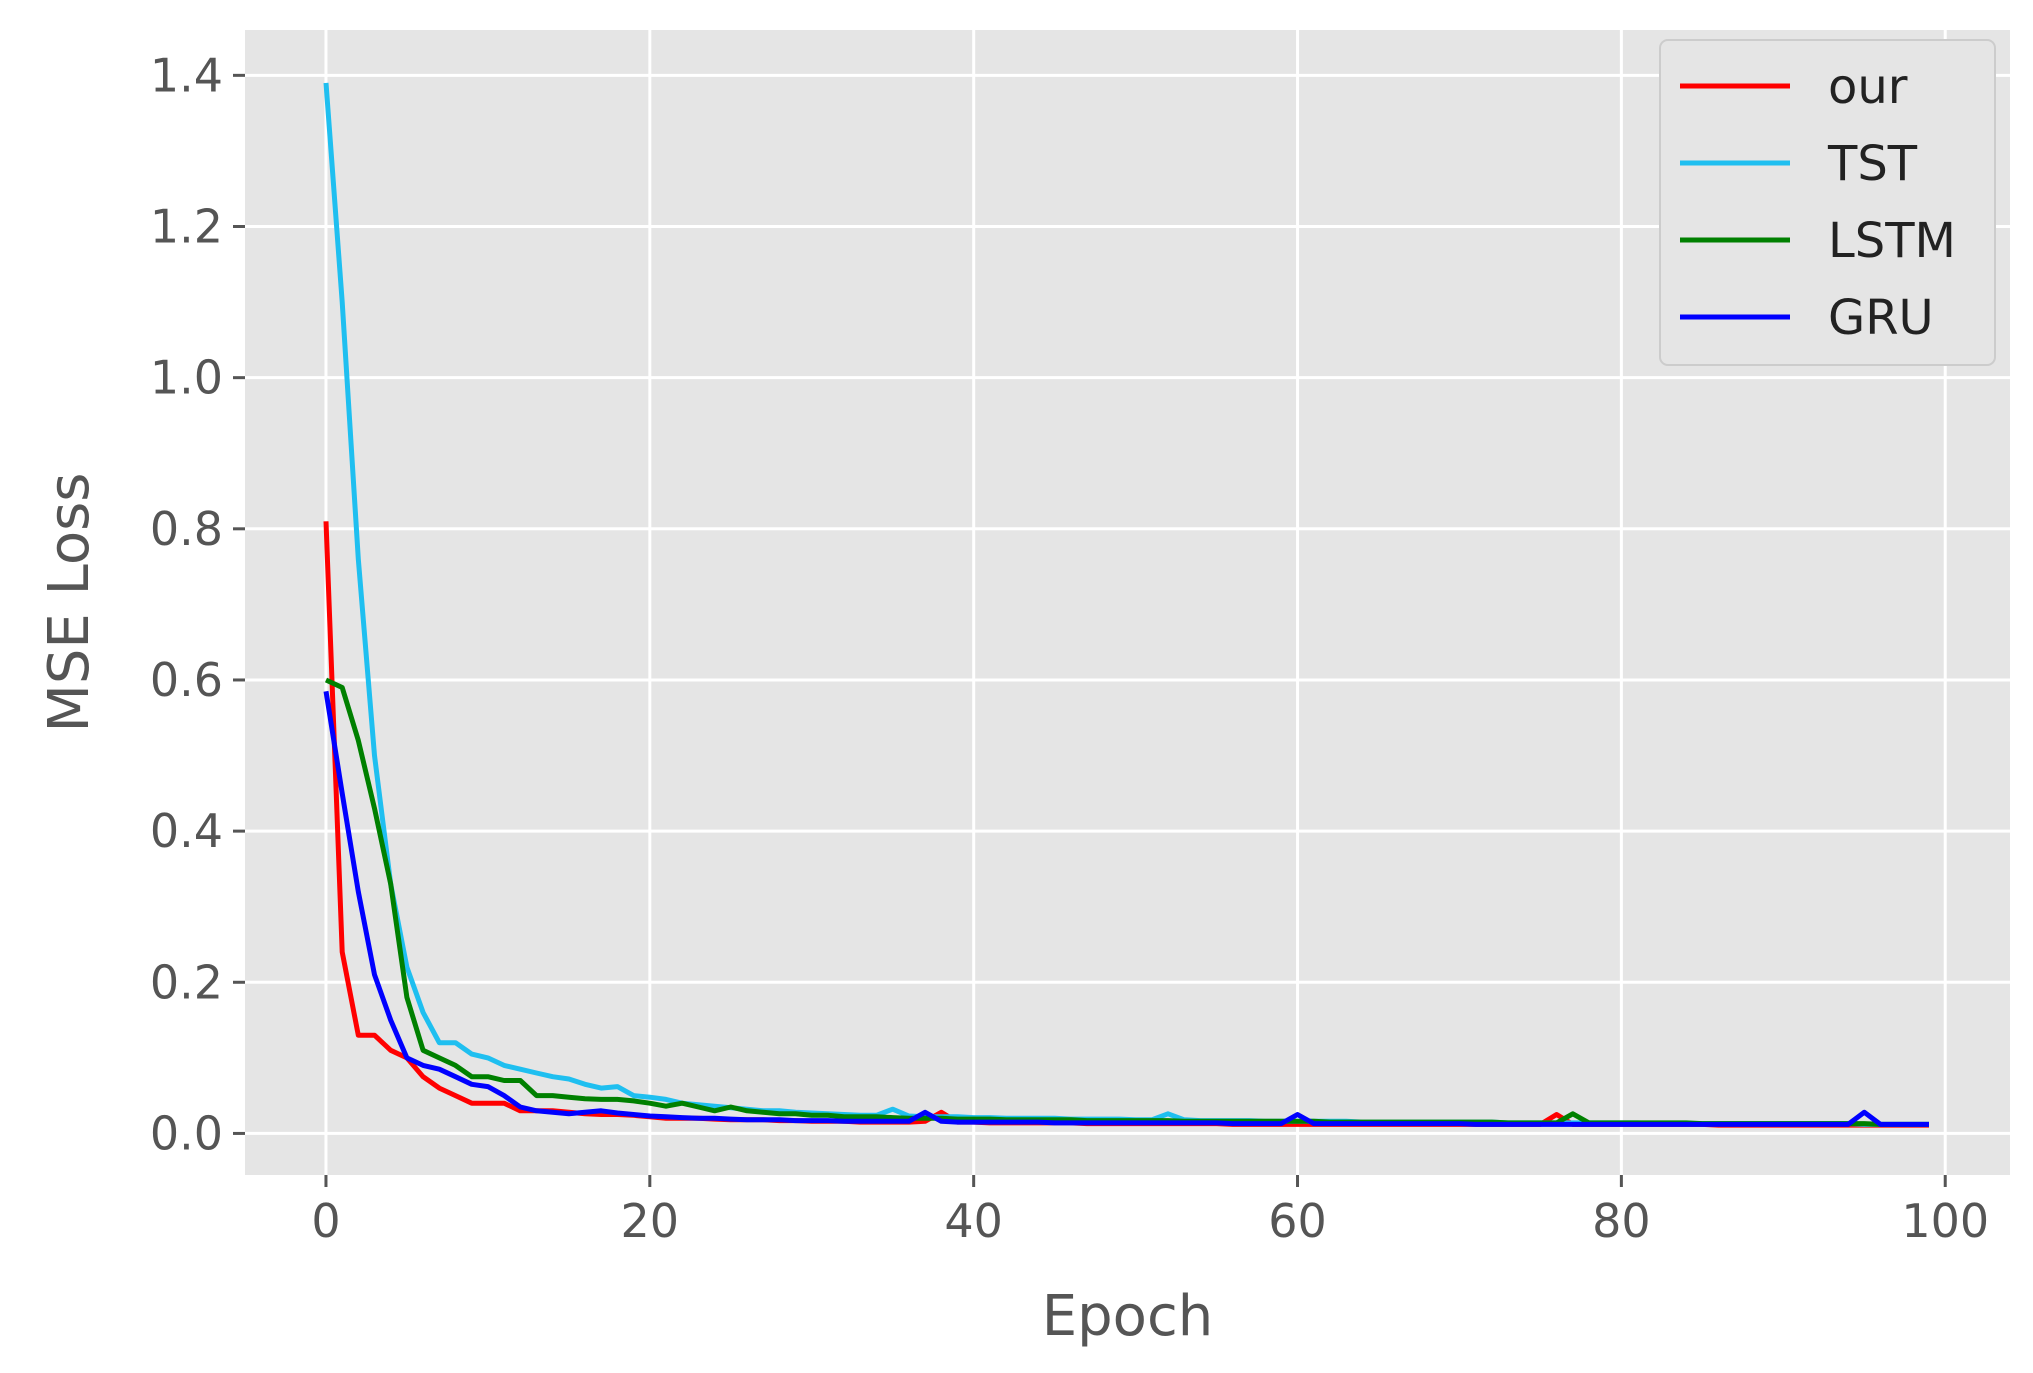 The height and width of the screenshot is (1373, 2033). What do you see at coordinates (186, 831) in the screenshot?
I see `y-tick-label: 0.4` at bounding box center [186, 831].